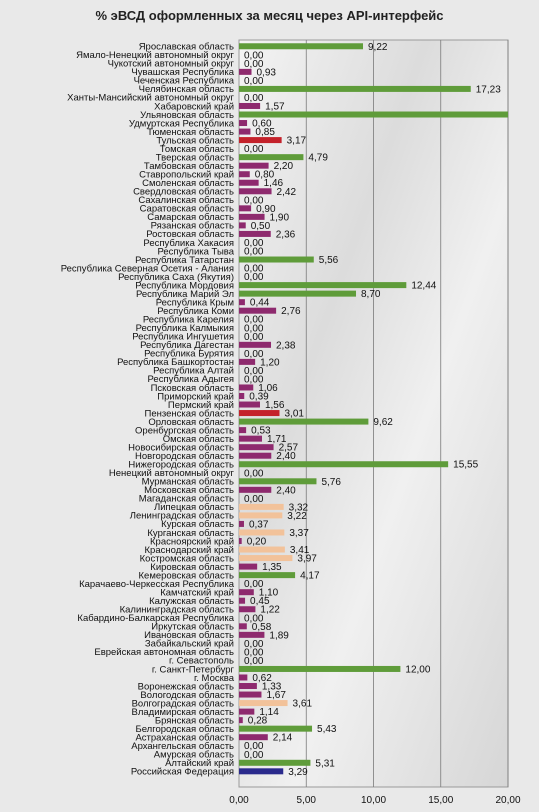 This screenshot has width=539, height=812. I want to click on value-label: 2,14, so click(283, 738).